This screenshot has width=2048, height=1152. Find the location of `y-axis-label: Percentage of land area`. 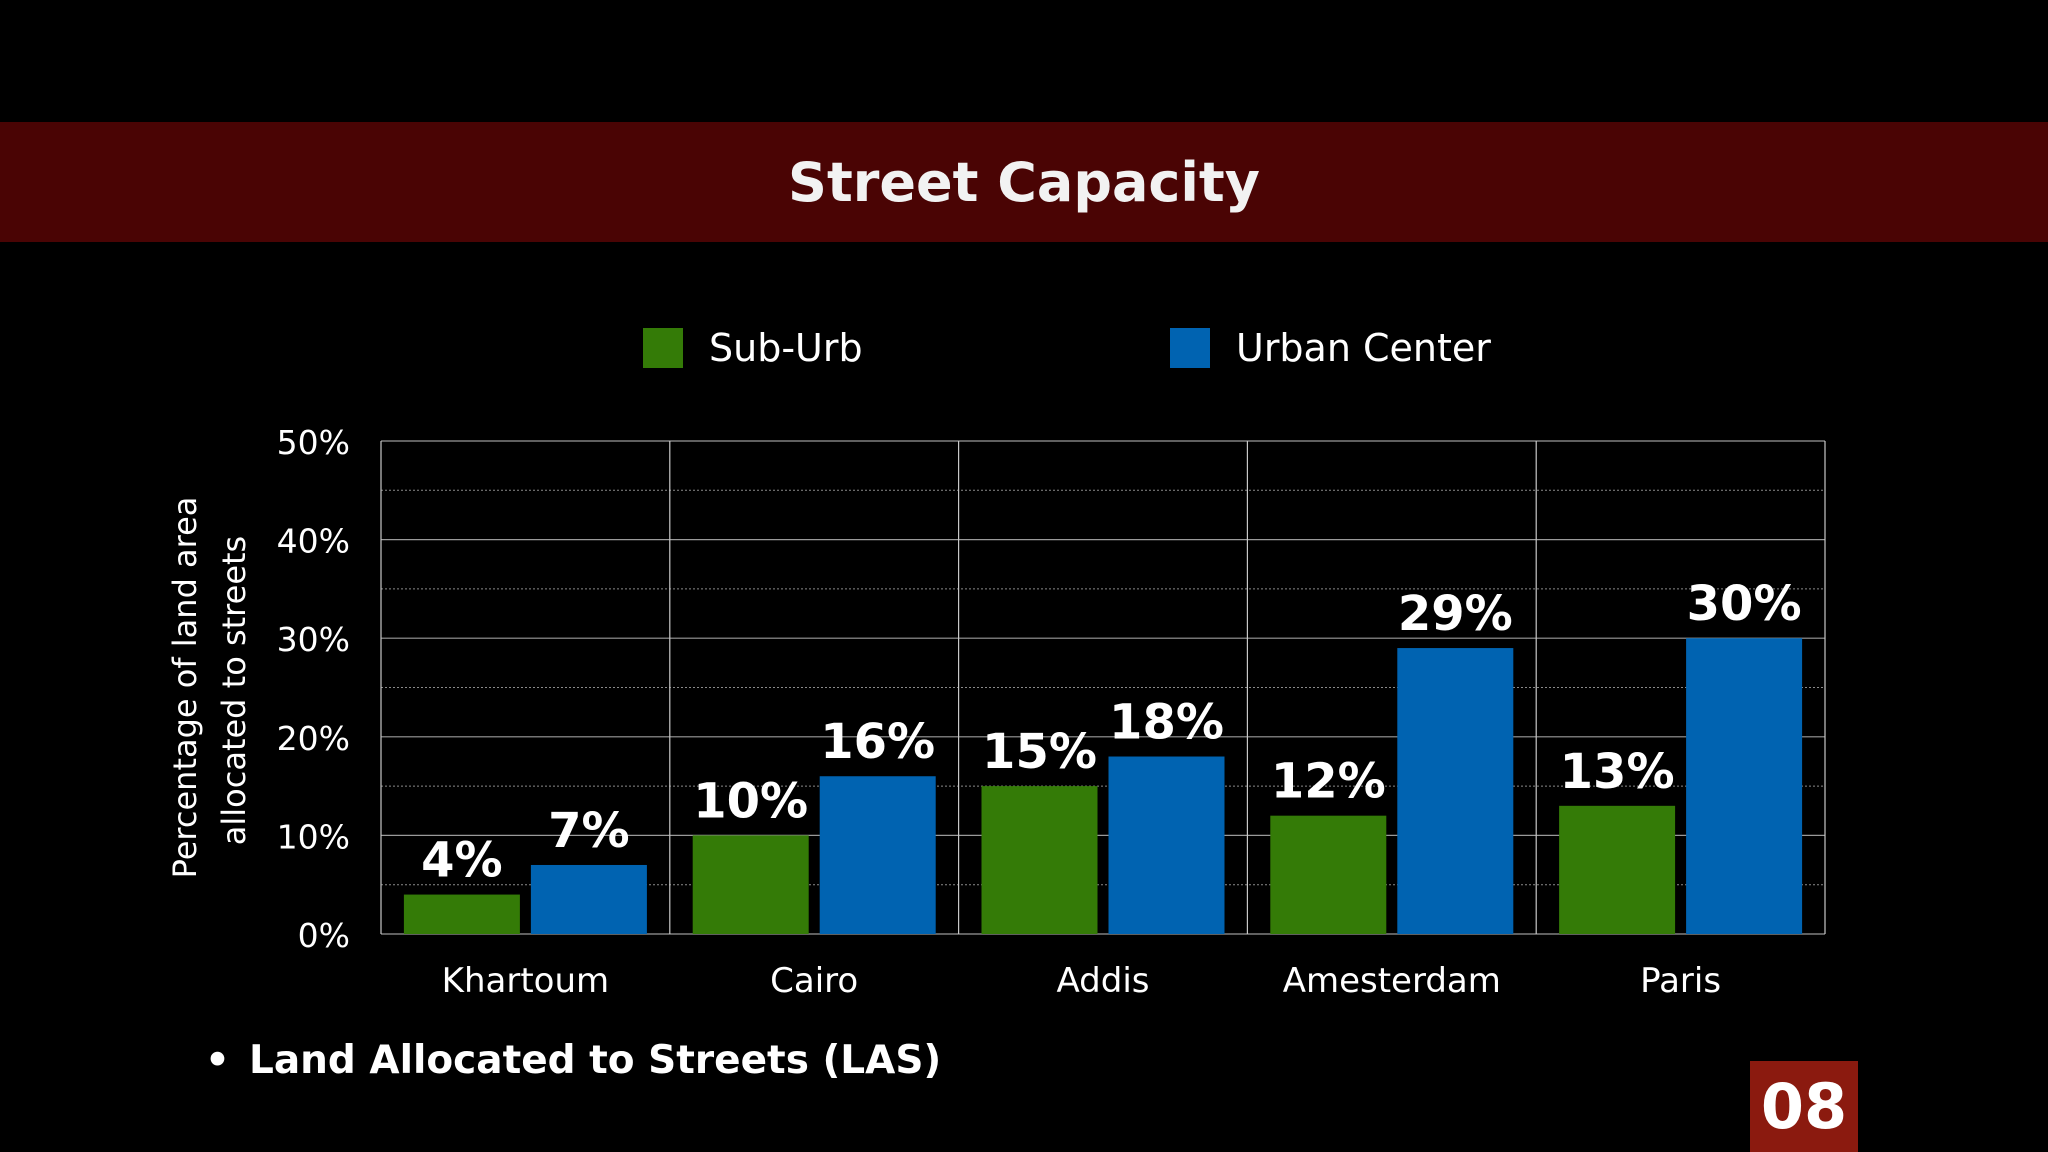

y-axis-label: Percentage of land area is located at coordinates (185, 688).